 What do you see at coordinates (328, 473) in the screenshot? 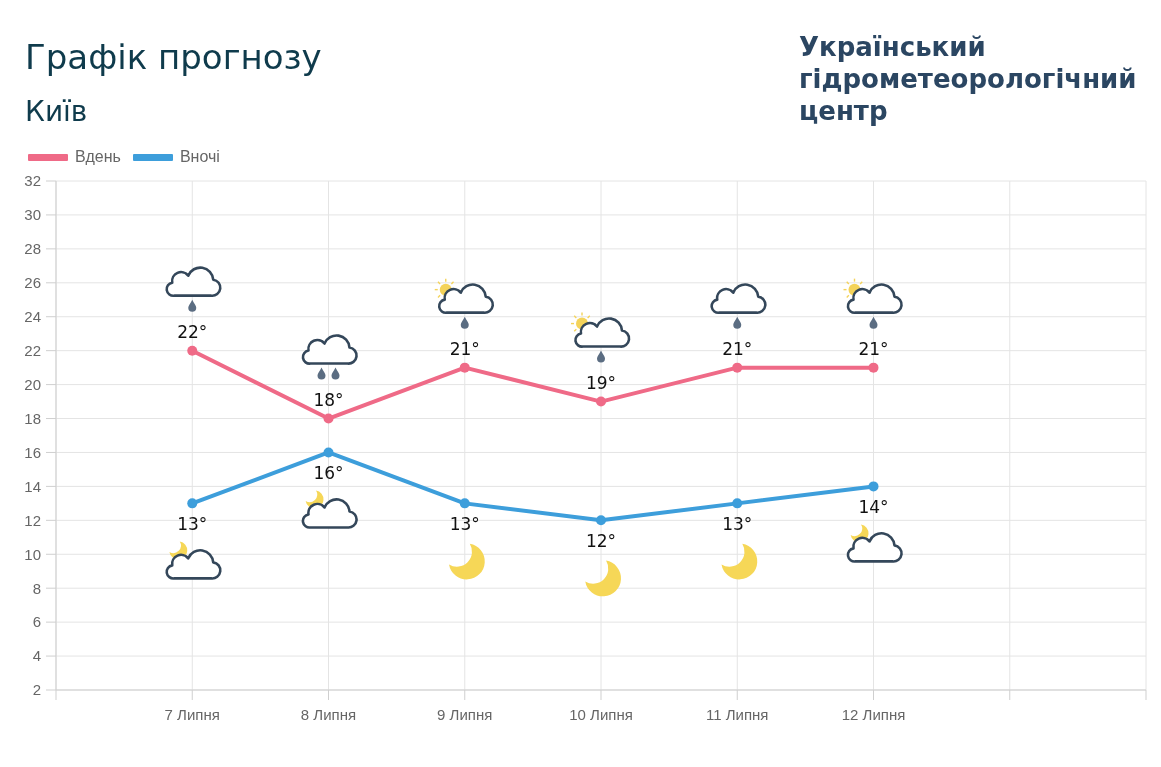
I see `data-label: 16°` at bounding box center [328, 473].